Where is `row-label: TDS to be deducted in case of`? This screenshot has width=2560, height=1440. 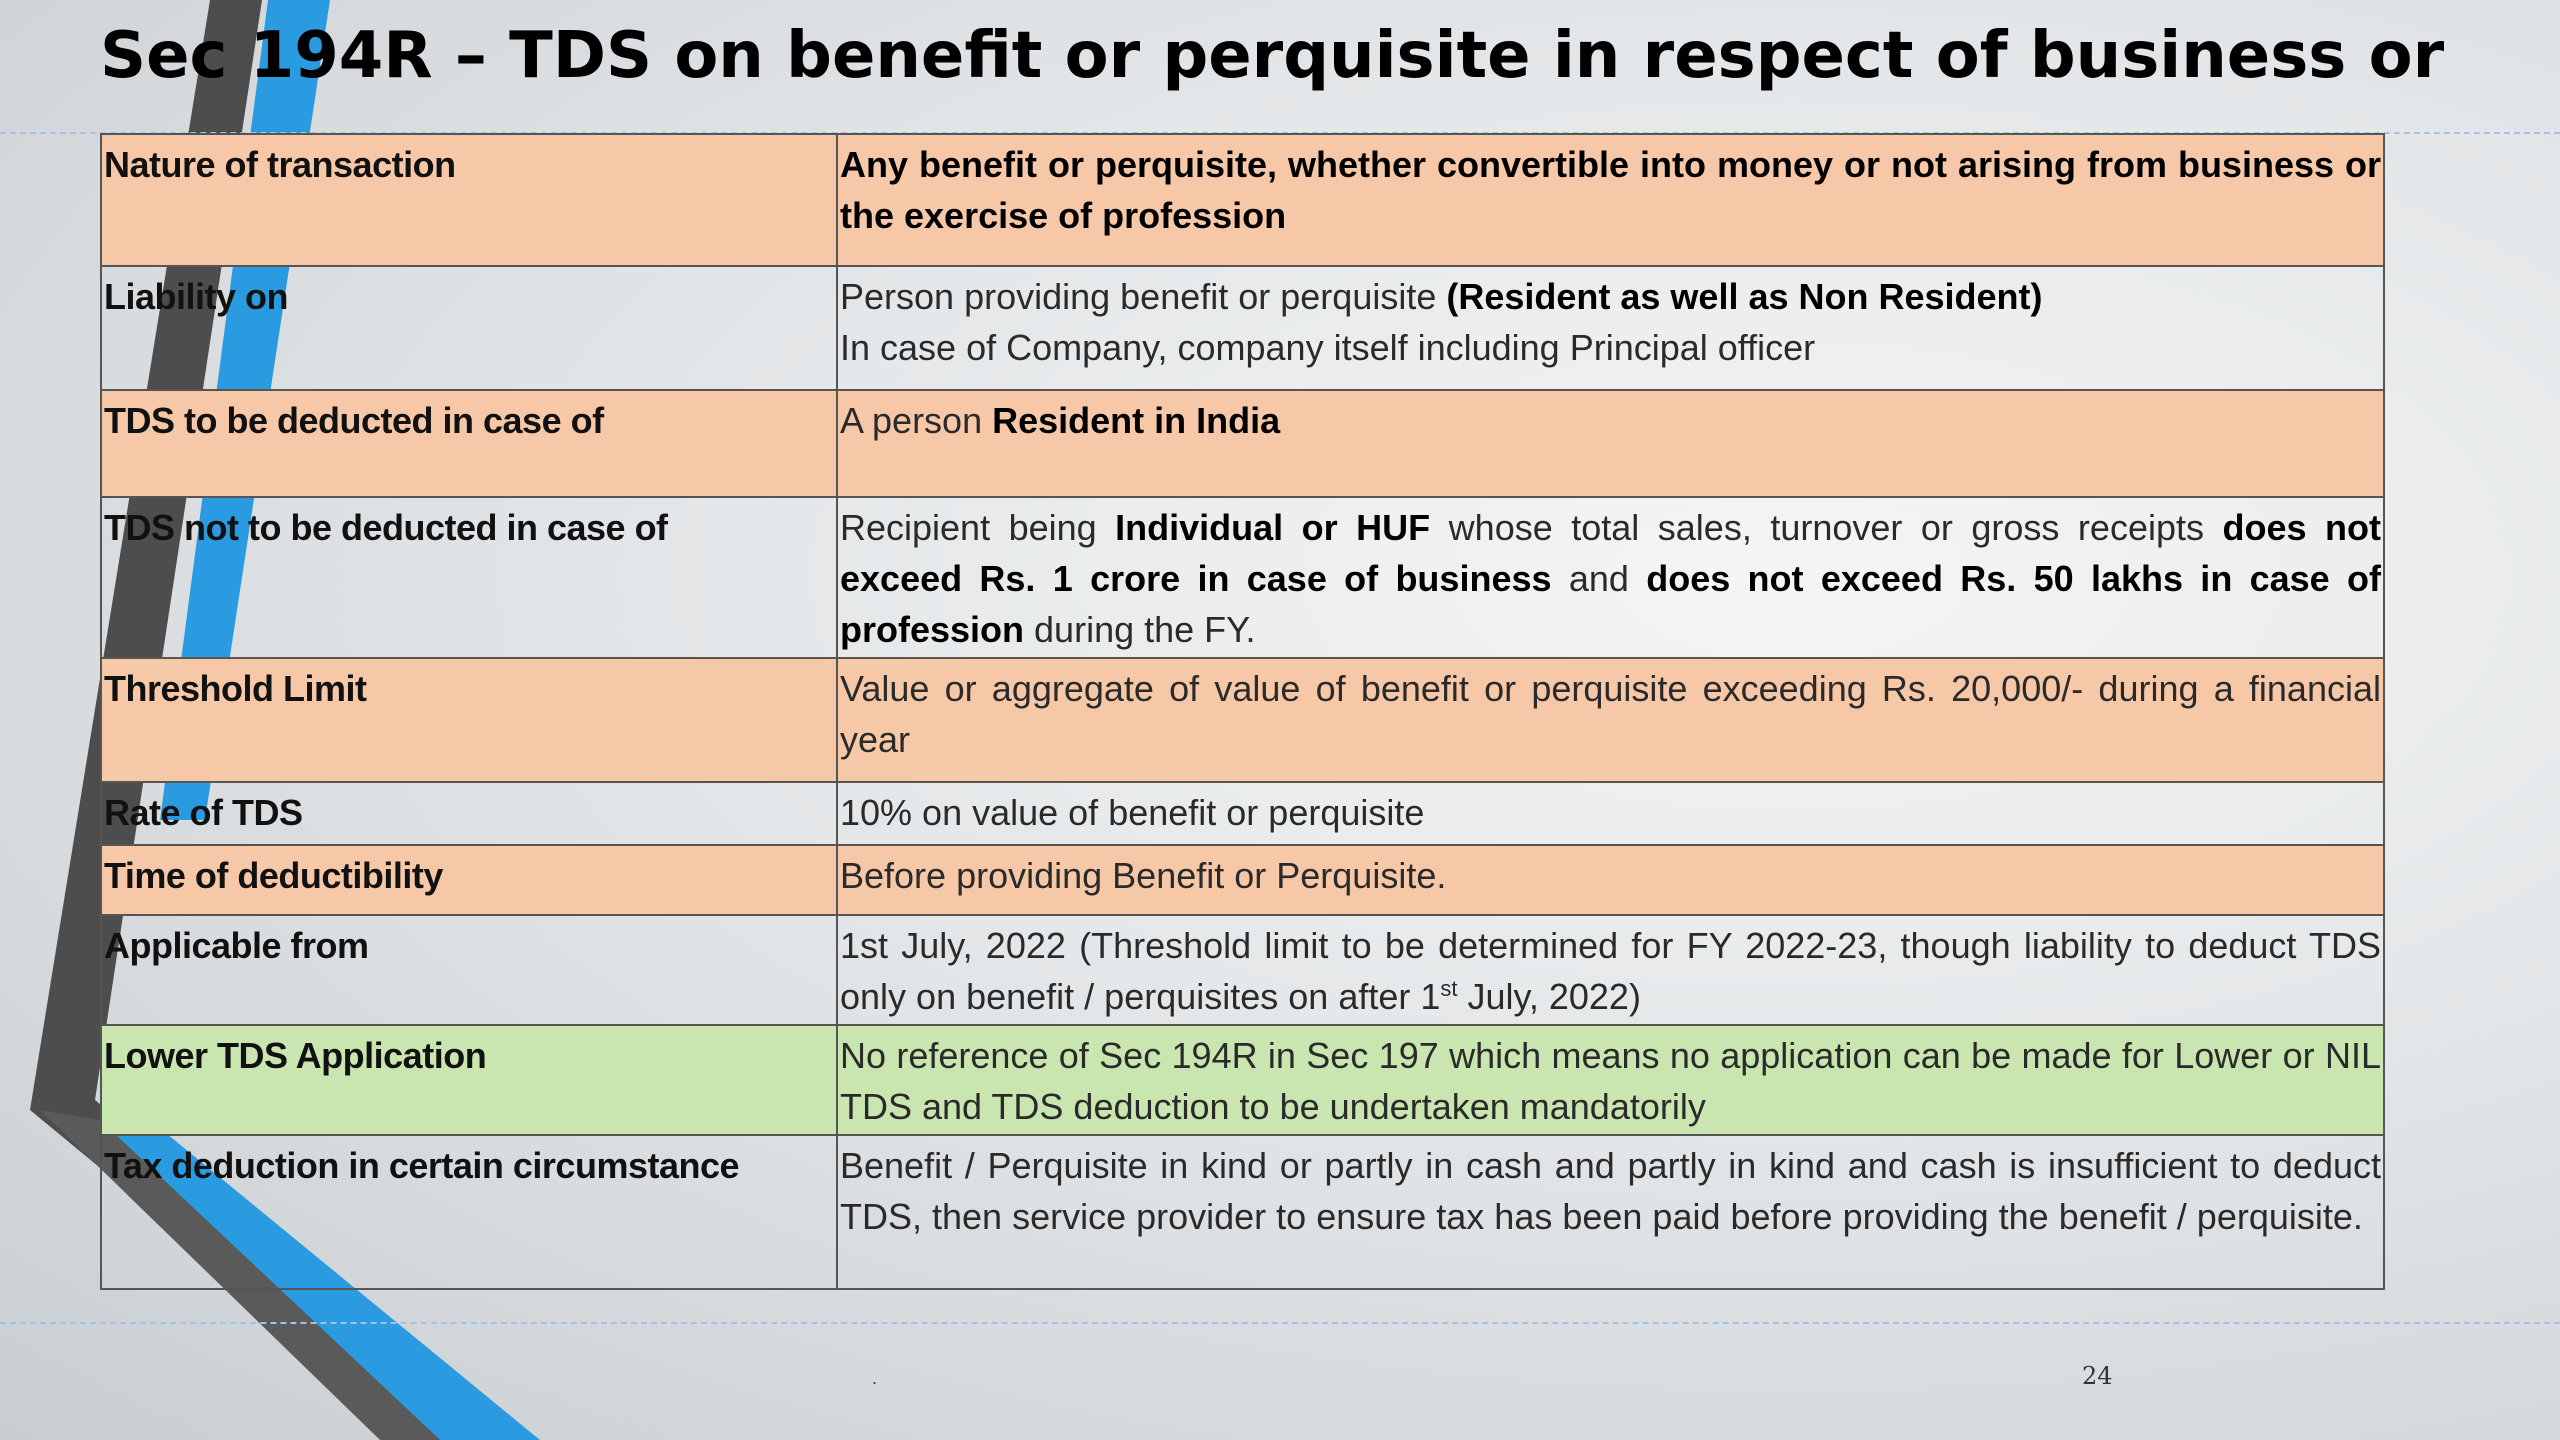 row-label: TDS to be deducted in case of is located at coordinates (469, 443).